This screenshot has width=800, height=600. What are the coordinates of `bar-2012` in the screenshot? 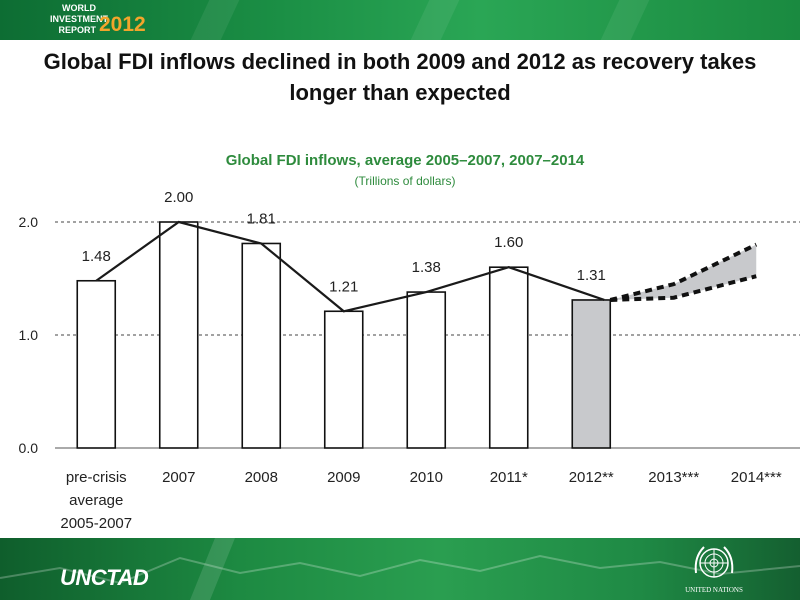 It's located at (591, 374).